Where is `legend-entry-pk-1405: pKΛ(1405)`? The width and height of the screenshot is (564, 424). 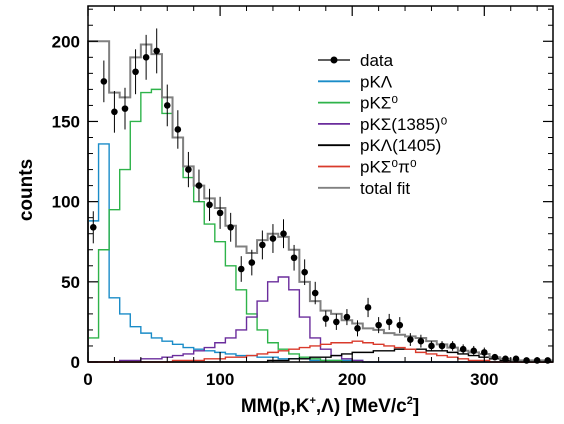
legend-entry-pk-1405: pKΛ(1405) is located at coordinates (379, 145).